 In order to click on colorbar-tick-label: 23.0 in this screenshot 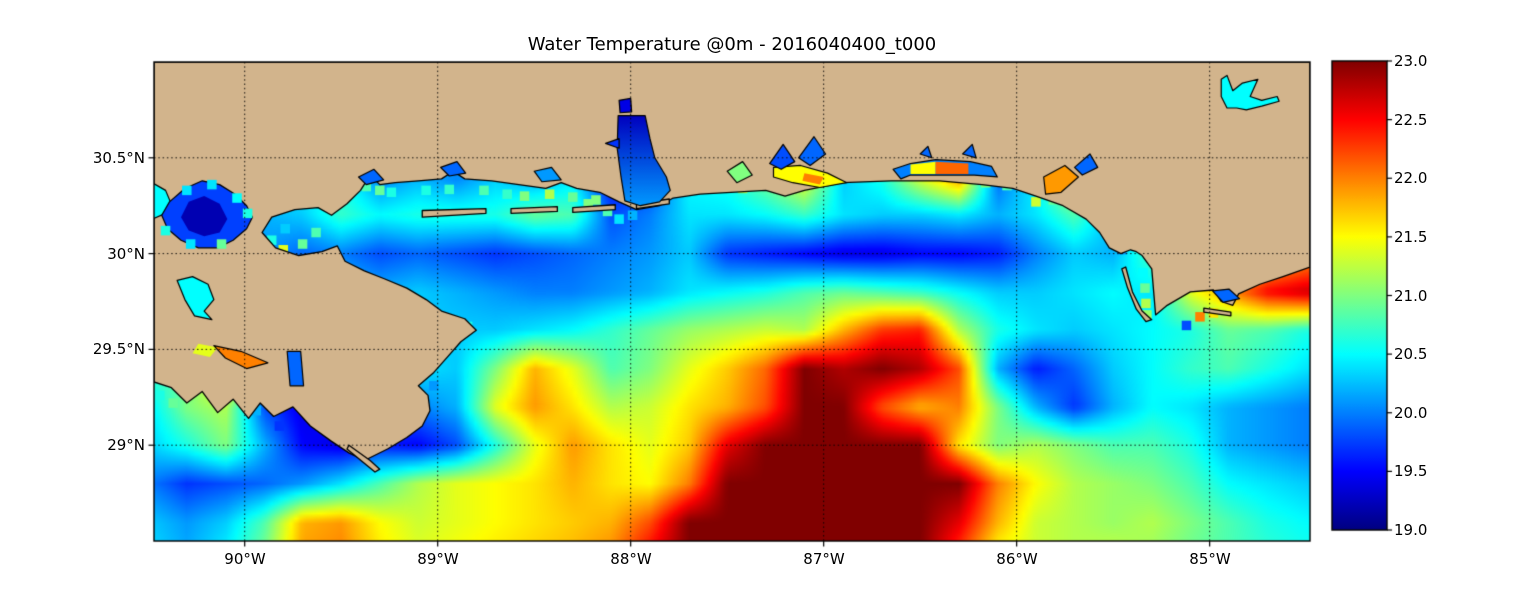, I will do `click(1411, 61)`.